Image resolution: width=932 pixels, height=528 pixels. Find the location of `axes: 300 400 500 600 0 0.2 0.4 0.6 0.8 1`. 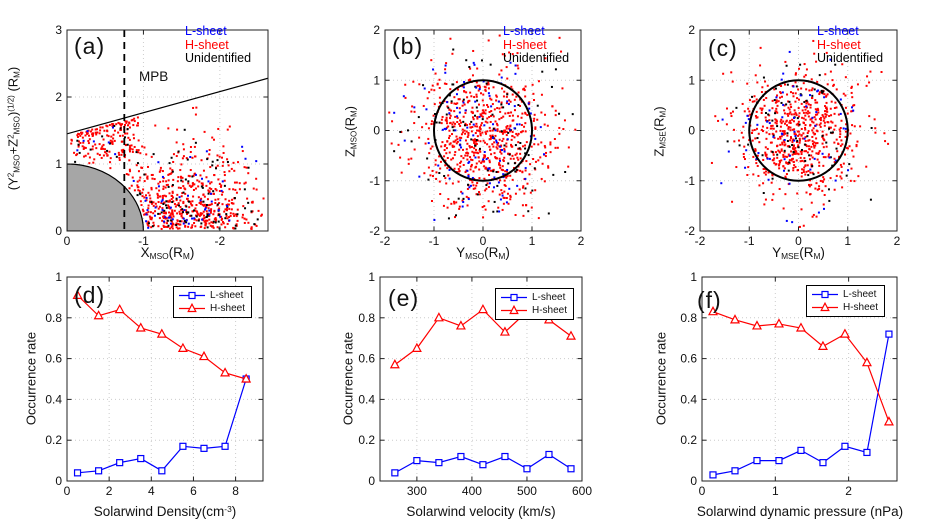

axes: 300 400 500 600 0 0.2 0.4 0.6 0.8 1 is located at coordinates (475, 384).